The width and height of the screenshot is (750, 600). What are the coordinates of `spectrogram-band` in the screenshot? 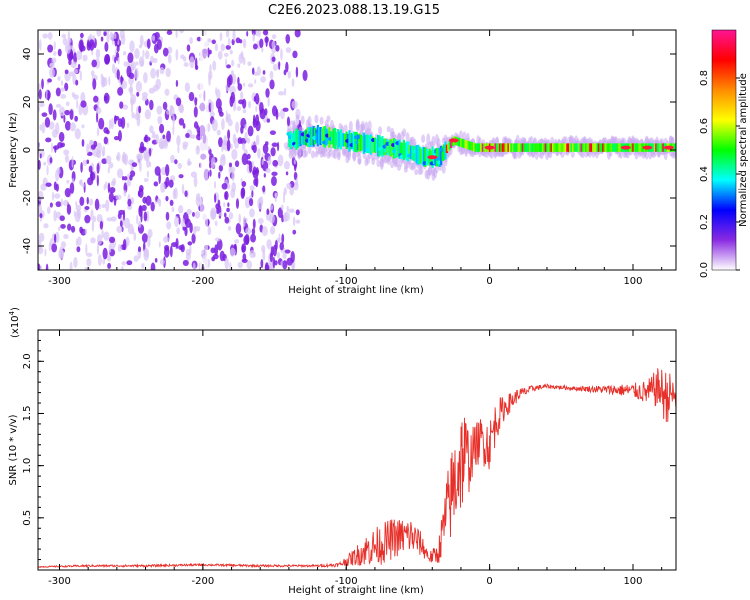 It's located at (204, 150).